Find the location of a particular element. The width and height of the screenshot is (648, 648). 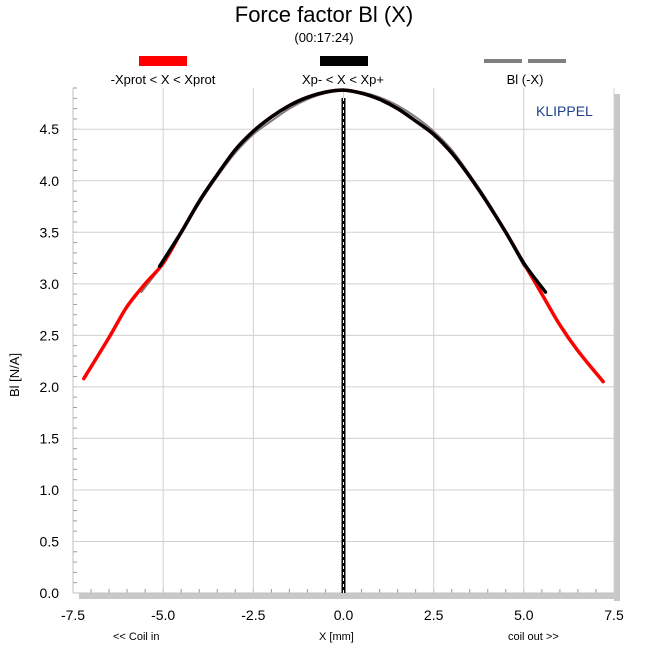

x-axis-label-right: coil out >> is located at coordinates (533, 637).